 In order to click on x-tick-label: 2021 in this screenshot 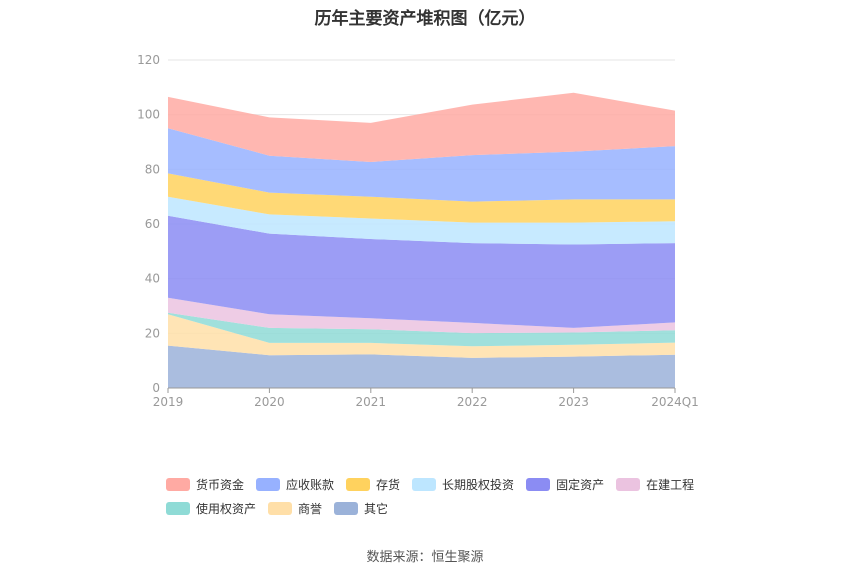, I will do `click(371, 402)`.